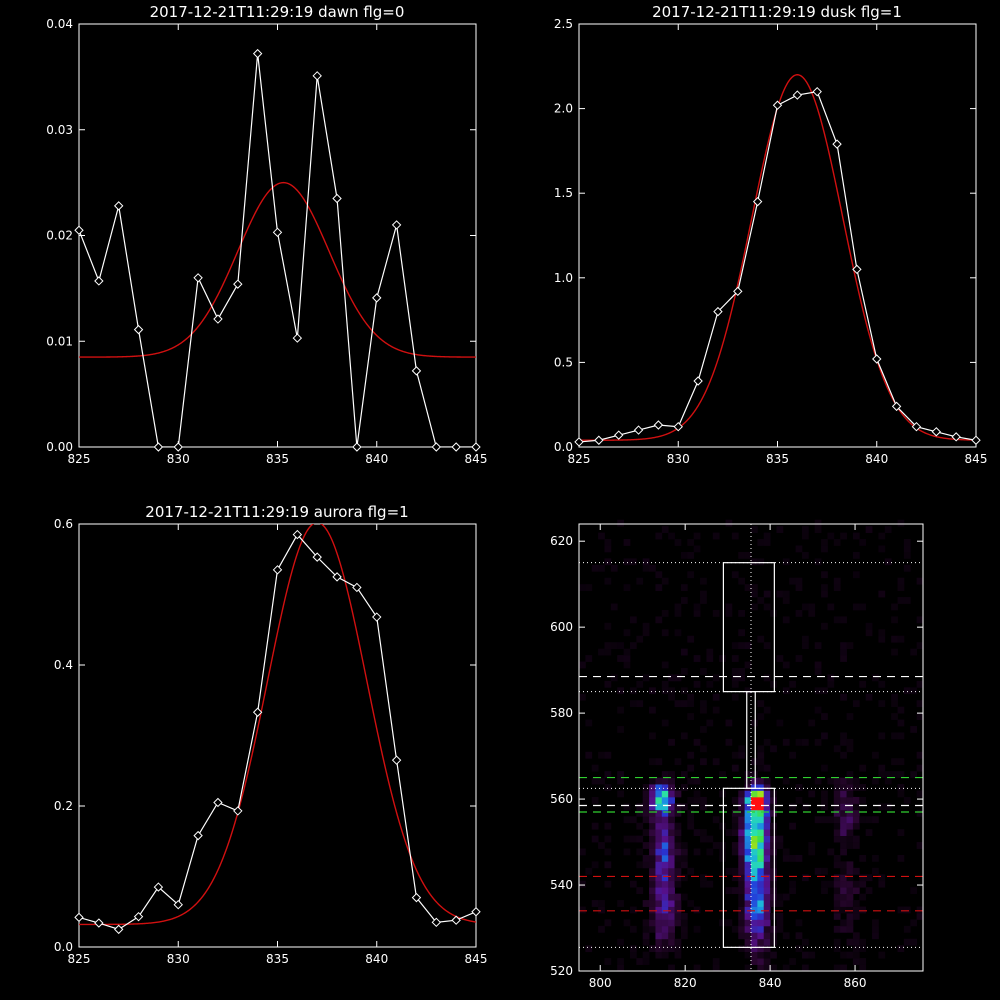  Describe the element at coordinates (777, 459) in the screenshot. I see `dusk-x-tick-label: 835` at that location.